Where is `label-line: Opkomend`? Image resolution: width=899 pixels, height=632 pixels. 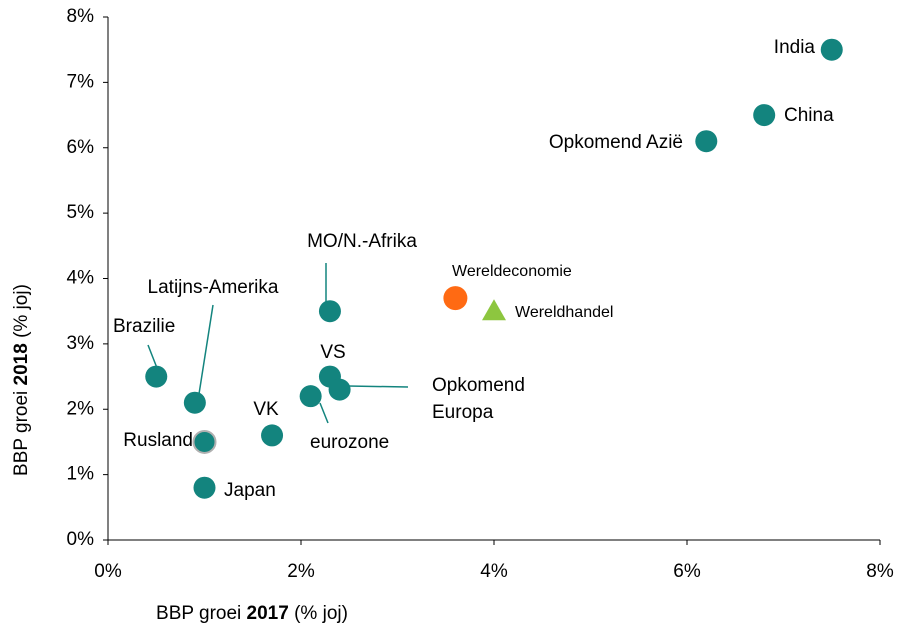 label-line: Opkomend is located at coordinates (478, 385).